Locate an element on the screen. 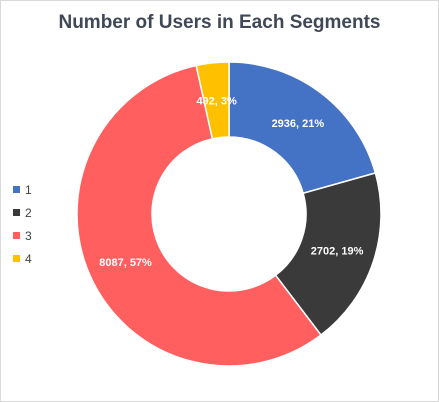 This screenshot has height=402, width=439. data-label-2: 2702, 19% is located at coordinates (337, 251).